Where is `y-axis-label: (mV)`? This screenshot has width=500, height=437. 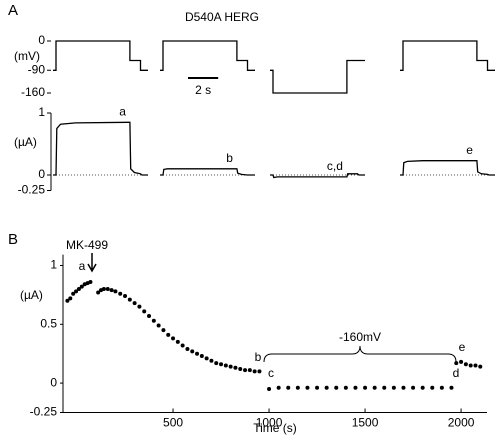
y-axis-label: (mV) is located at coordinates (27, 56).